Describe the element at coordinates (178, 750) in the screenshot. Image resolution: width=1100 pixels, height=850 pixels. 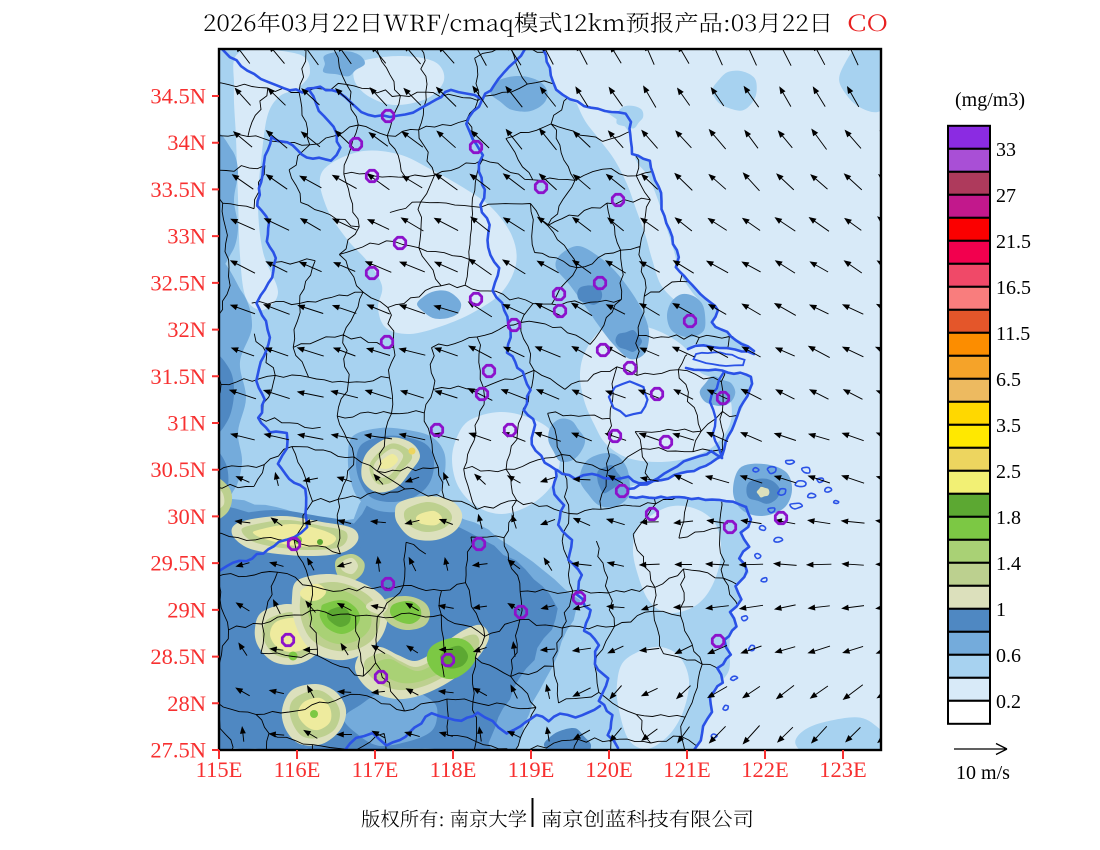
I see `svg-text: 27.5N` at that location.